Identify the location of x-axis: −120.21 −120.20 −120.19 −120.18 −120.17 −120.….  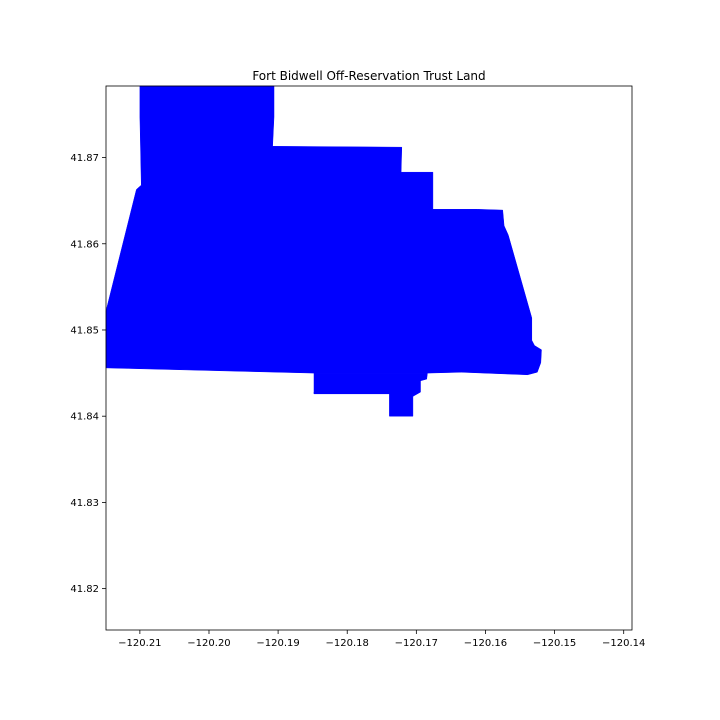
(381, 639).